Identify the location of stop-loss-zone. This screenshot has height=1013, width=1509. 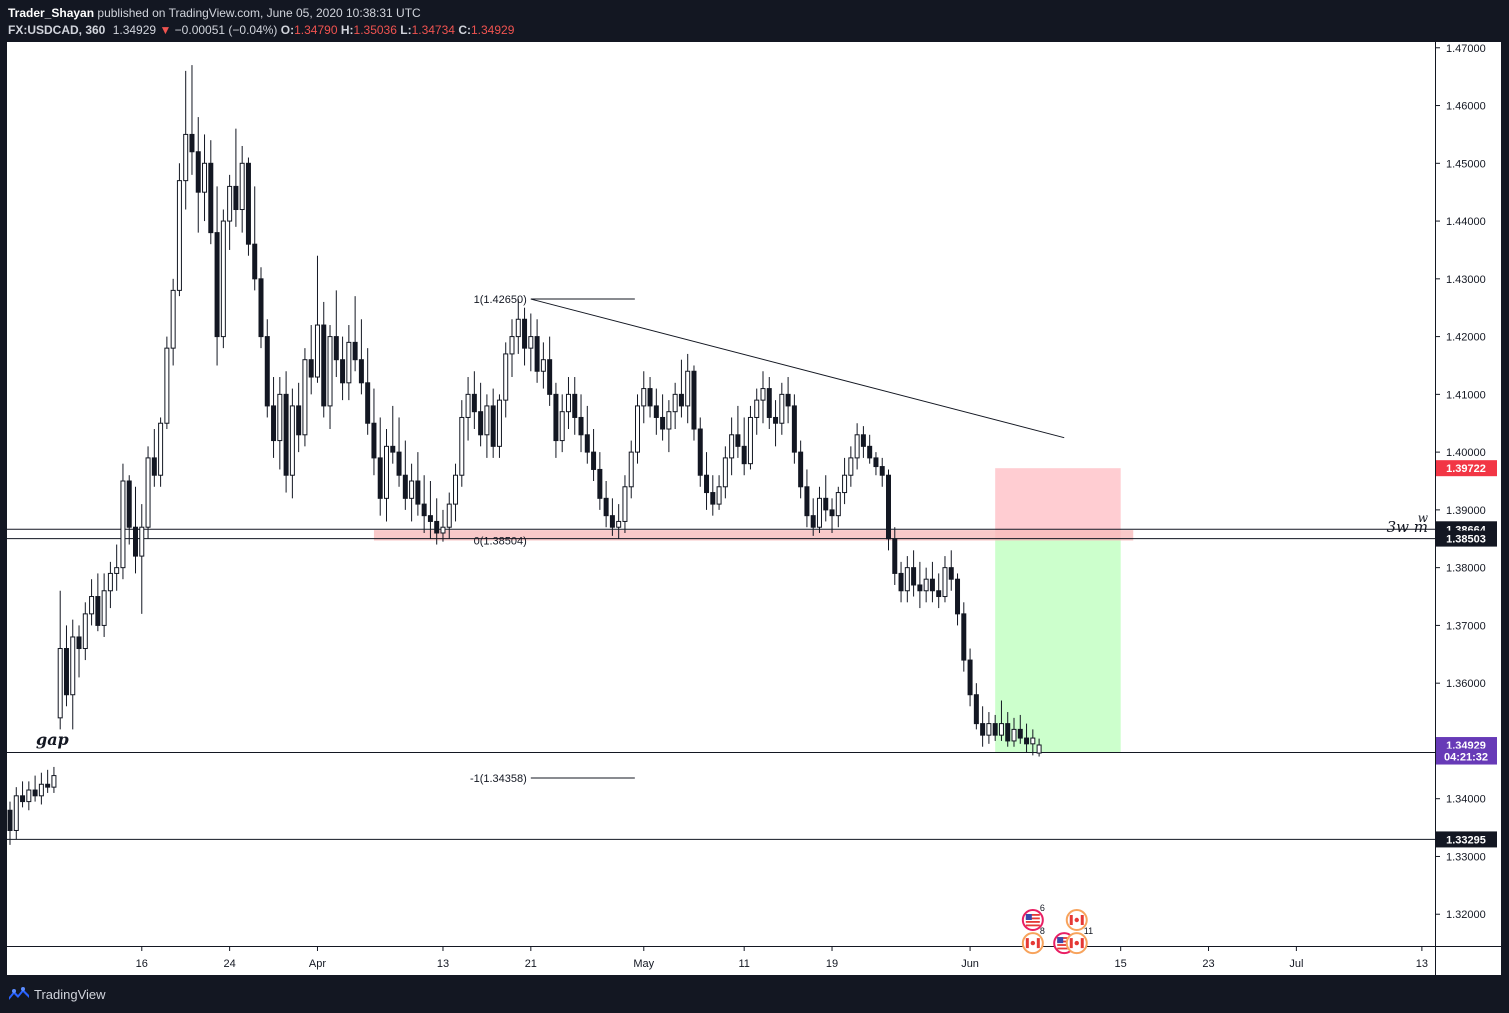
(1058, 503).